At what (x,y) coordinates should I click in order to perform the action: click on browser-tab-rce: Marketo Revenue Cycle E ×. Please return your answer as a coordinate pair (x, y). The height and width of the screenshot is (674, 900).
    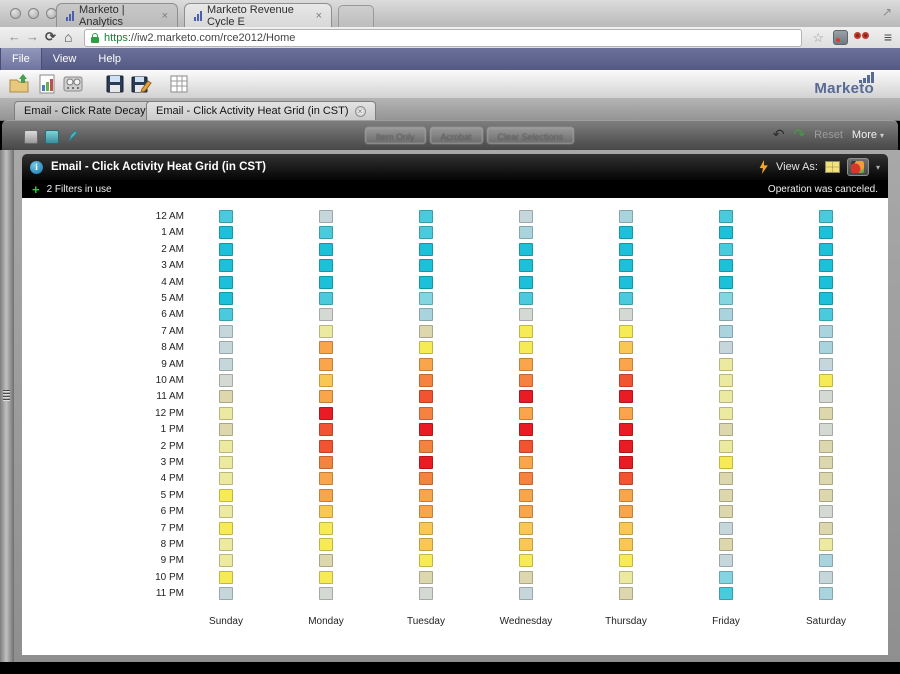
    Looking at the image, I should click on (258, 15).